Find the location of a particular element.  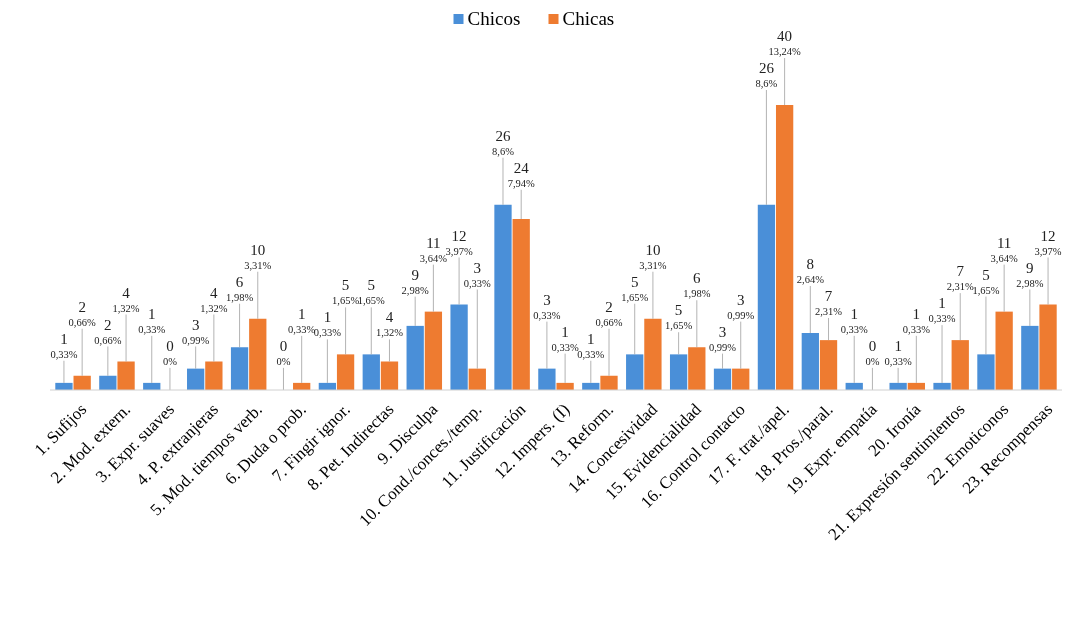

data-label: 11 3,64% is located at coordinates (1004, 249).